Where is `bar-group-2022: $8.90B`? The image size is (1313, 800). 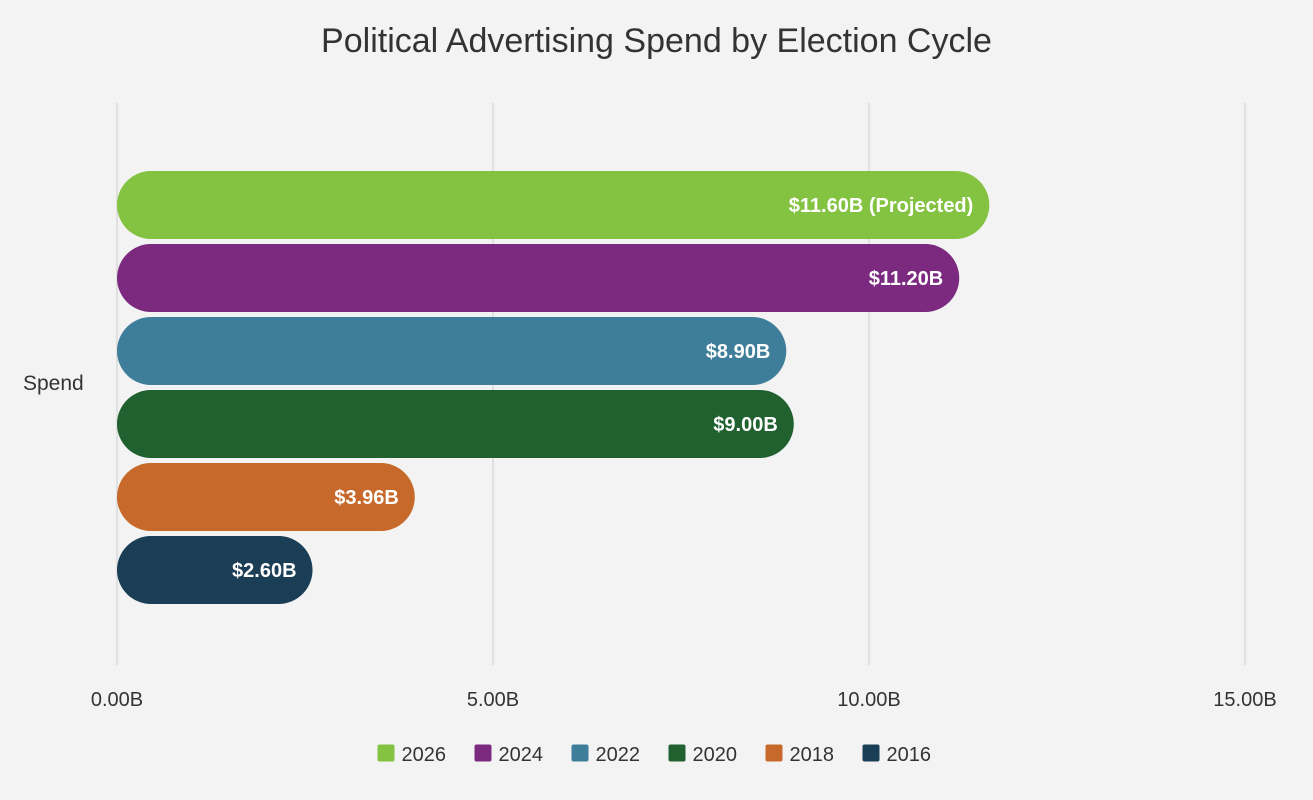 bar-group-2022: $8.90B is located at coordinates (452, 351).